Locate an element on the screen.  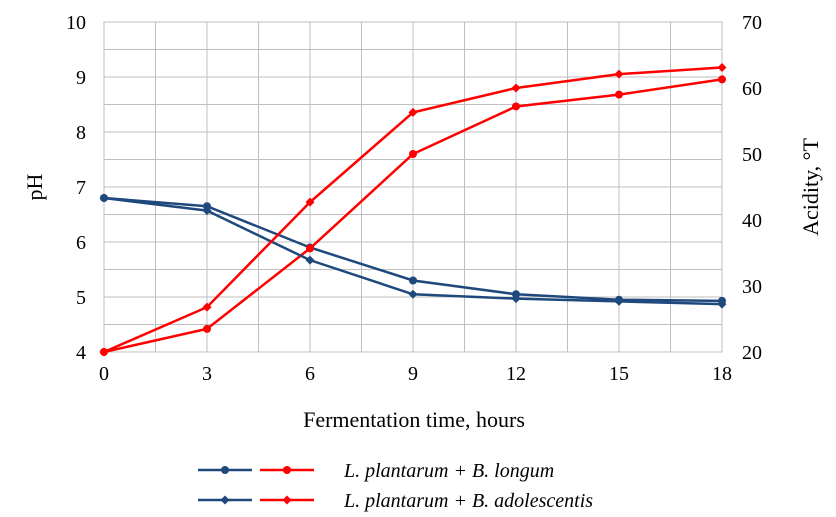
y-left-tick-label: 7 is located at coordinates (81, 188).